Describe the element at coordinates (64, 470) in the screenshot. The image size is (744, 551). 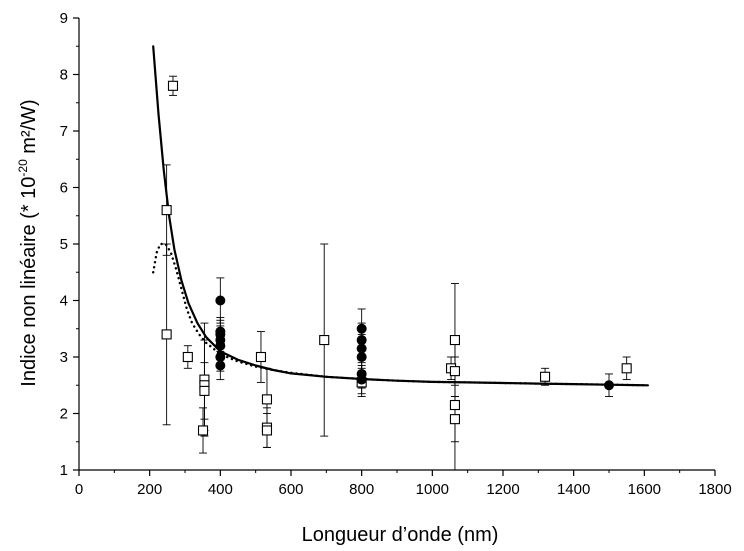
I see `y-tick-label: 1` at that location.